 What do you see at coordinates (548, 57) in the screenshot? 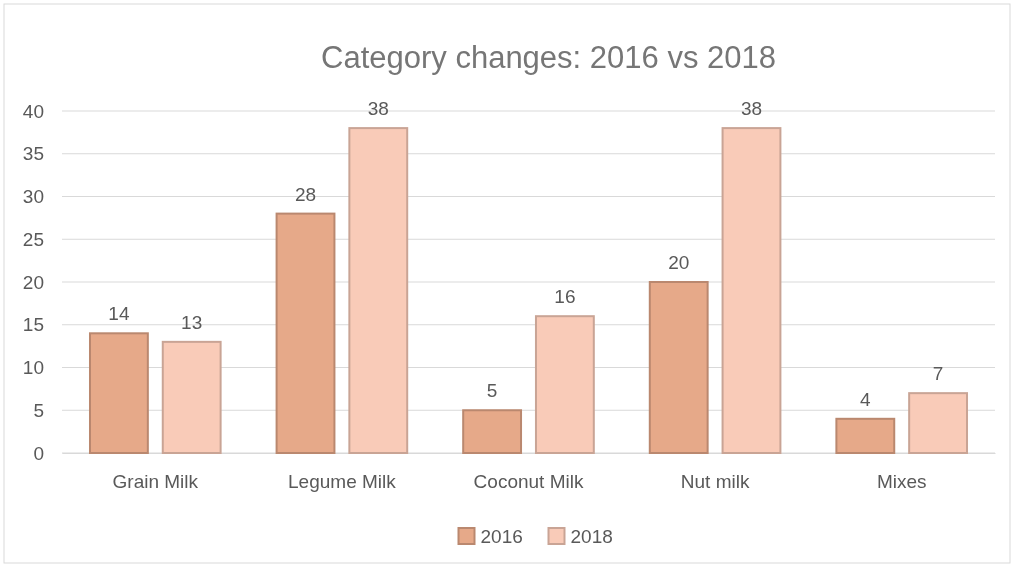
I see `chart-title: Category changes: 2016 vs 2018` at bounding box center [548, 57].